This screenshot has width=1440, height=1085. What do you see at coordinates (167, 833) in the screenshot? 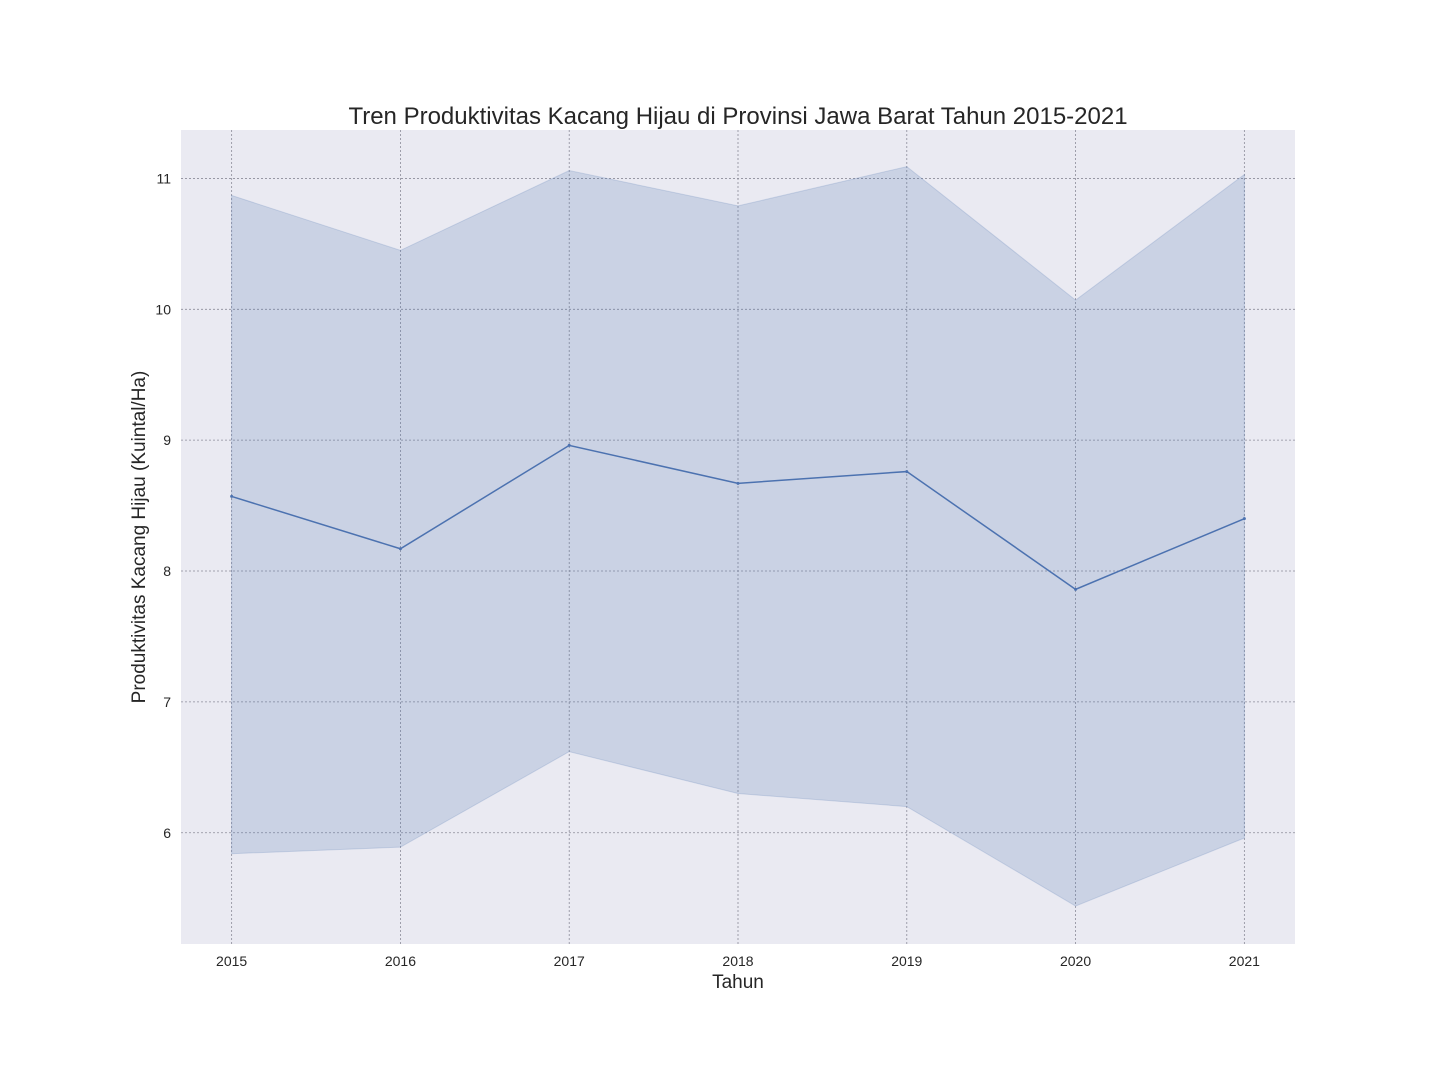
I see `y-tick-label: 6` at bounding box center [167, 833].